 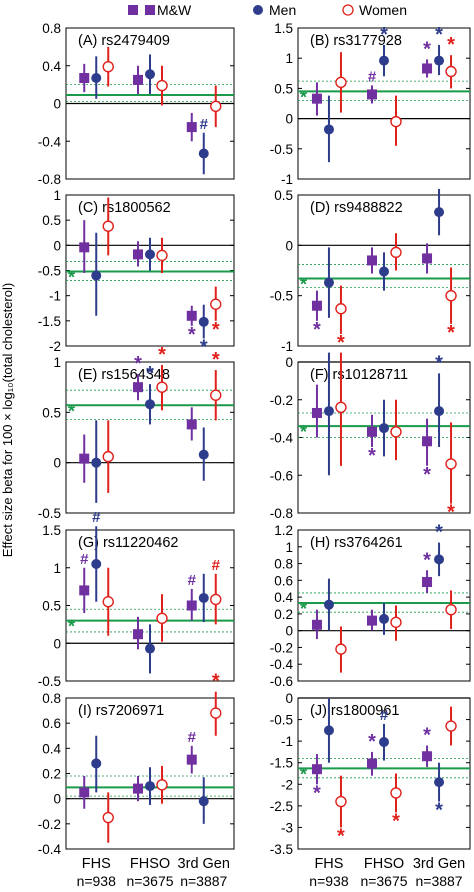 What do you see at coordinates (128, 543) in the screenshot?
I see `panel-title: (G) rs11220462` at bounding box center [128, 543].